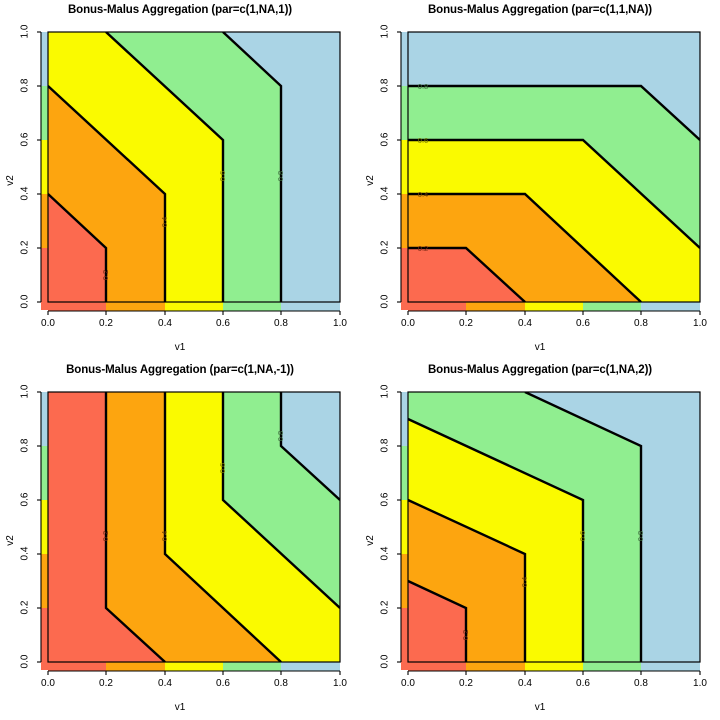 The height and width of the screenshot is (720, 720). What do you see at coordinates (180, 10) in the screenshot?
I see `panel-title: Bonus-Malus Aggregation (par=c(1,NA,1))` at bounding box center [180, 10].